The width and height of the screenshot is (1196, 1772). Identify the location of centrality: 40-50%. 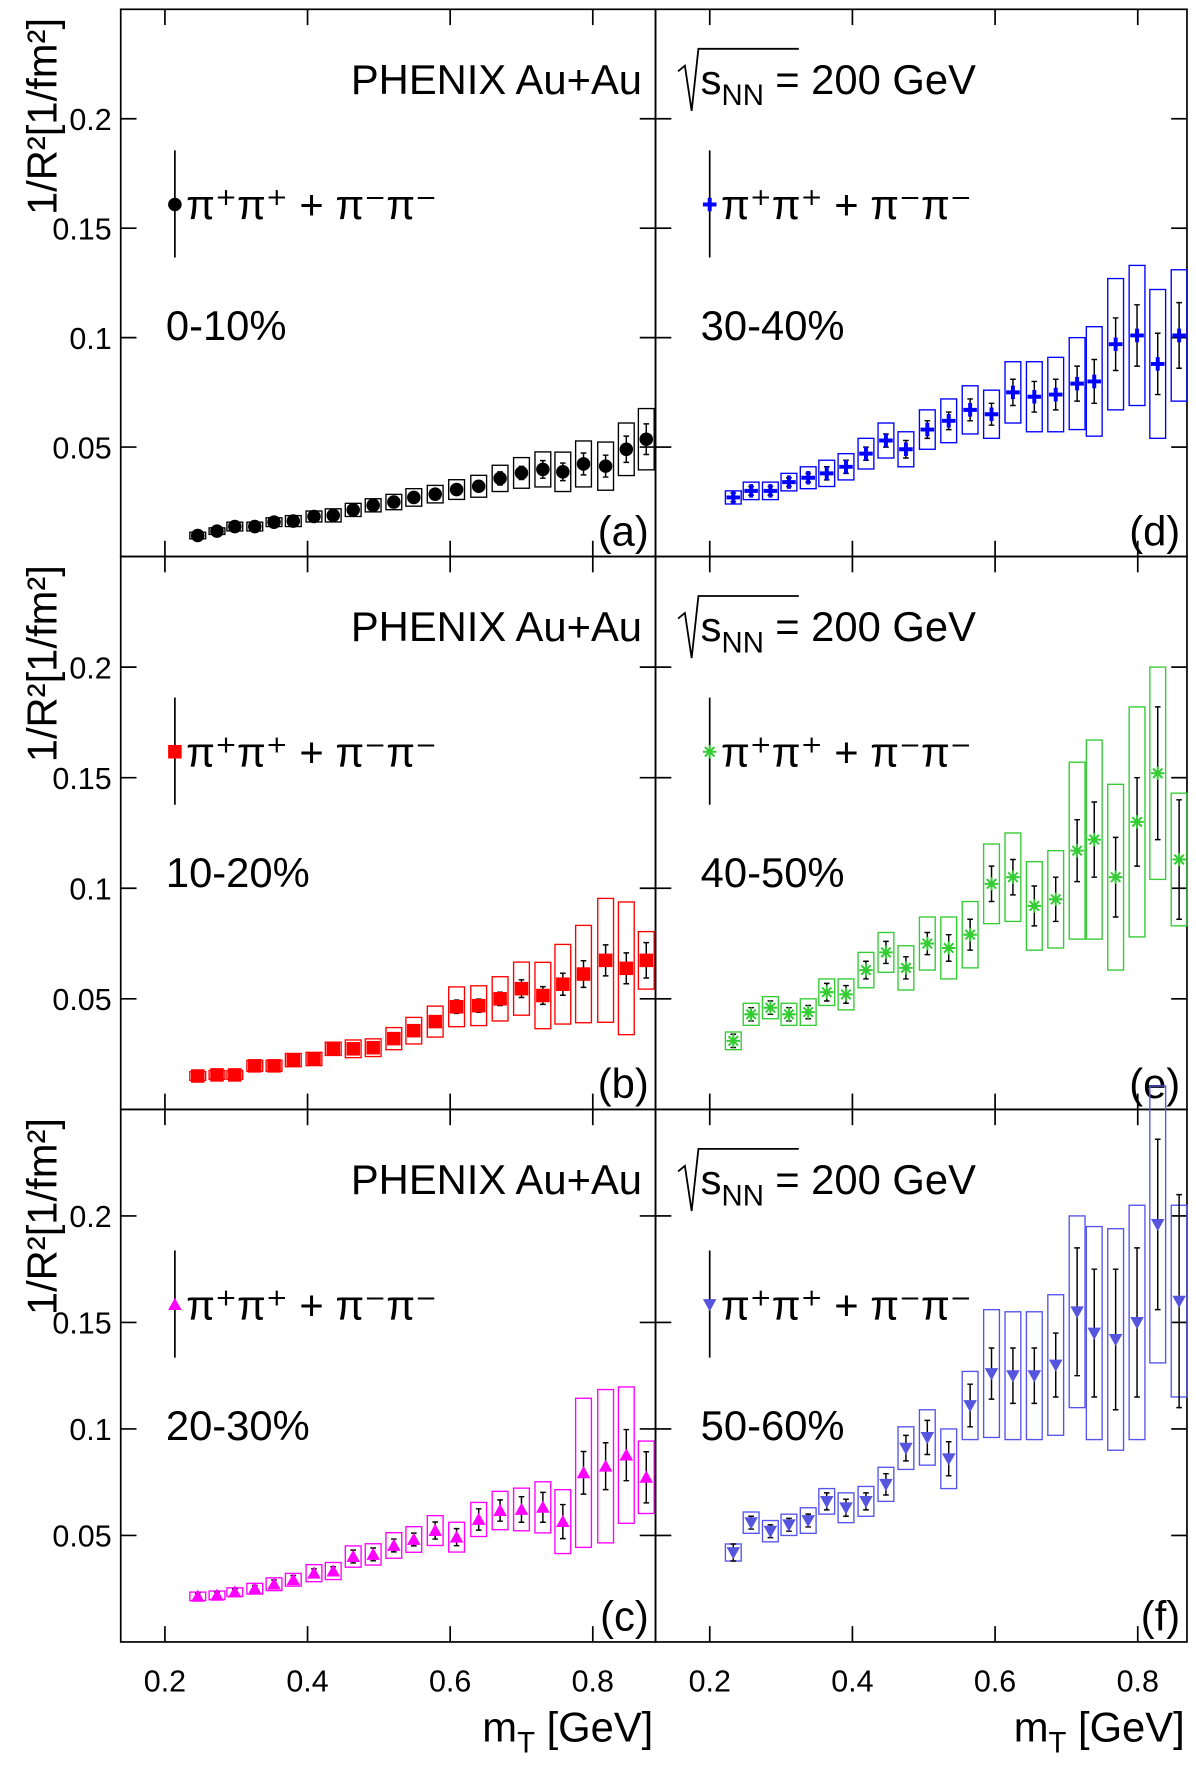
(773, 872).